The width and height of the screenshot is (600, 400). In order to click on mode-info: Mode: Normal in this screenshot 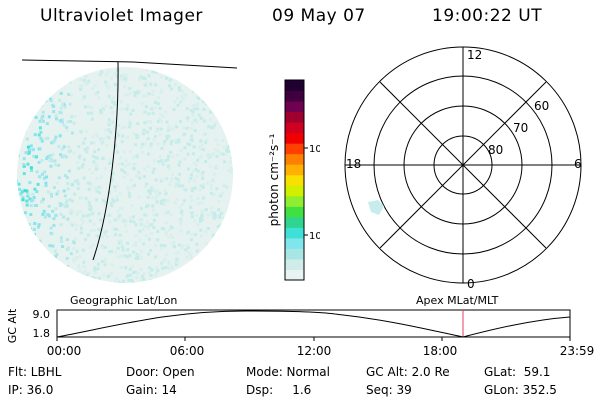, I will do `click(288, 372)`.